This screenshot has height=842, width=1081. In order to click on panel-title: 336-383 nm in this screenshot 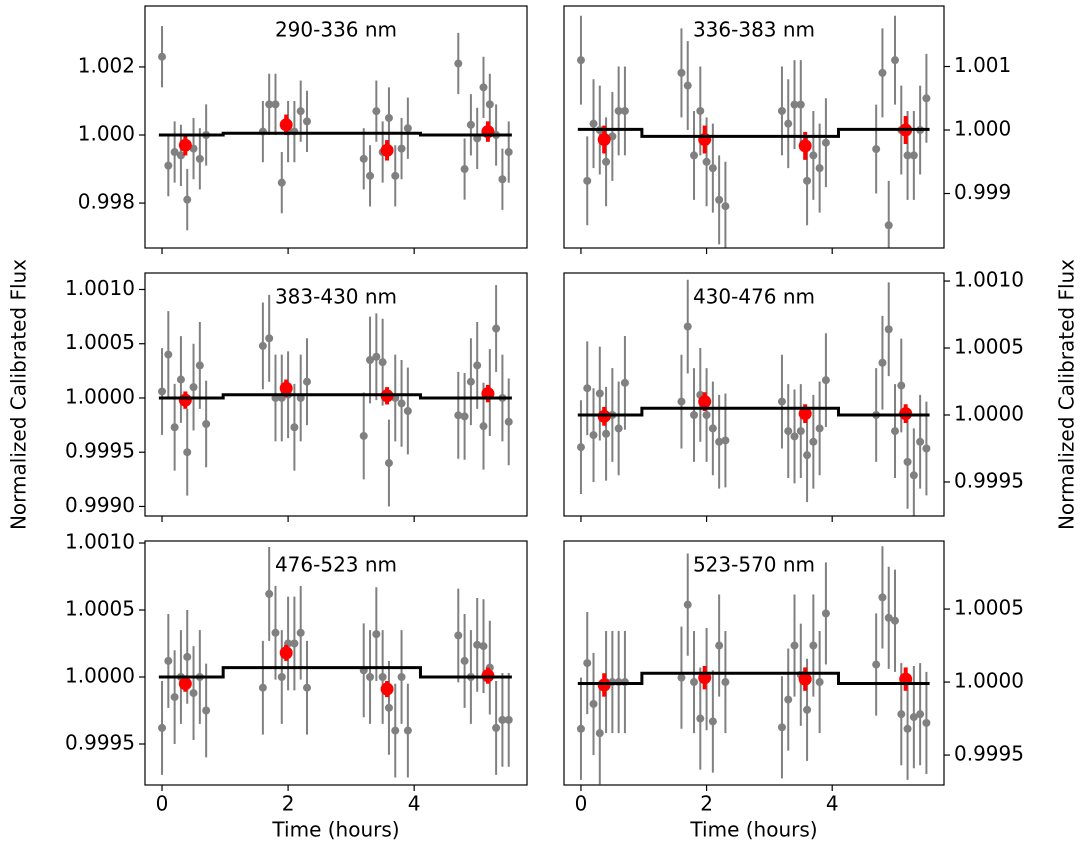, I will do `click(754, 30)`.